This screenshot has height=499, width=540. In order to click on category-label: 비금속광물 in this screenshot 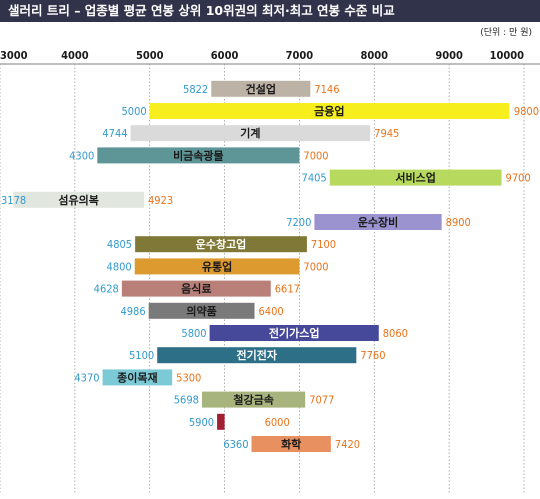, I will do `click(198, 155)`.